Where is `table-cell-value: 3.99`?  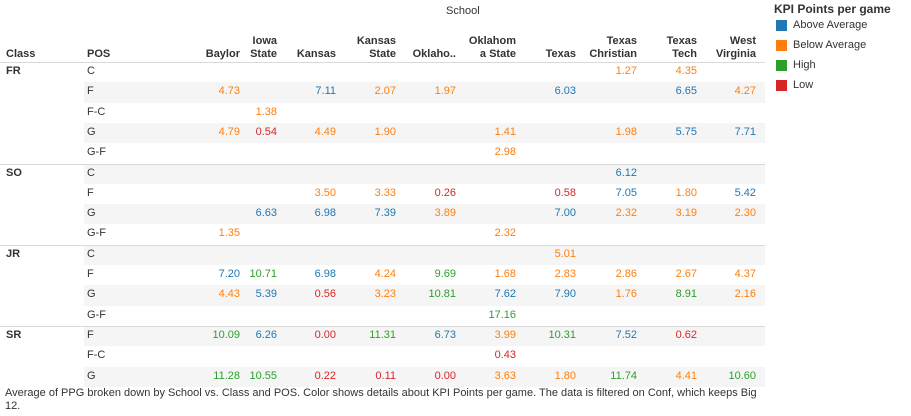 table-cell-value: 3.99 is located at coordinates (505, 334).